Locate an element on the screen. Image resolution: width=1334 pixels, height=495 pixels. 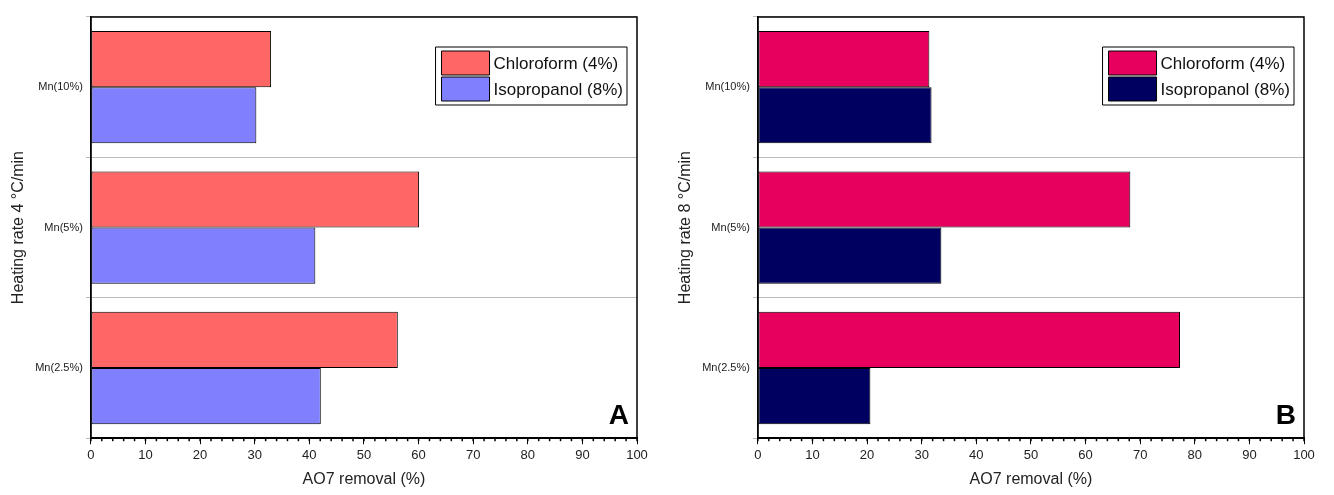
y-axis-title: Heating rate 8 °C/min is located at coordinates (685, 228).